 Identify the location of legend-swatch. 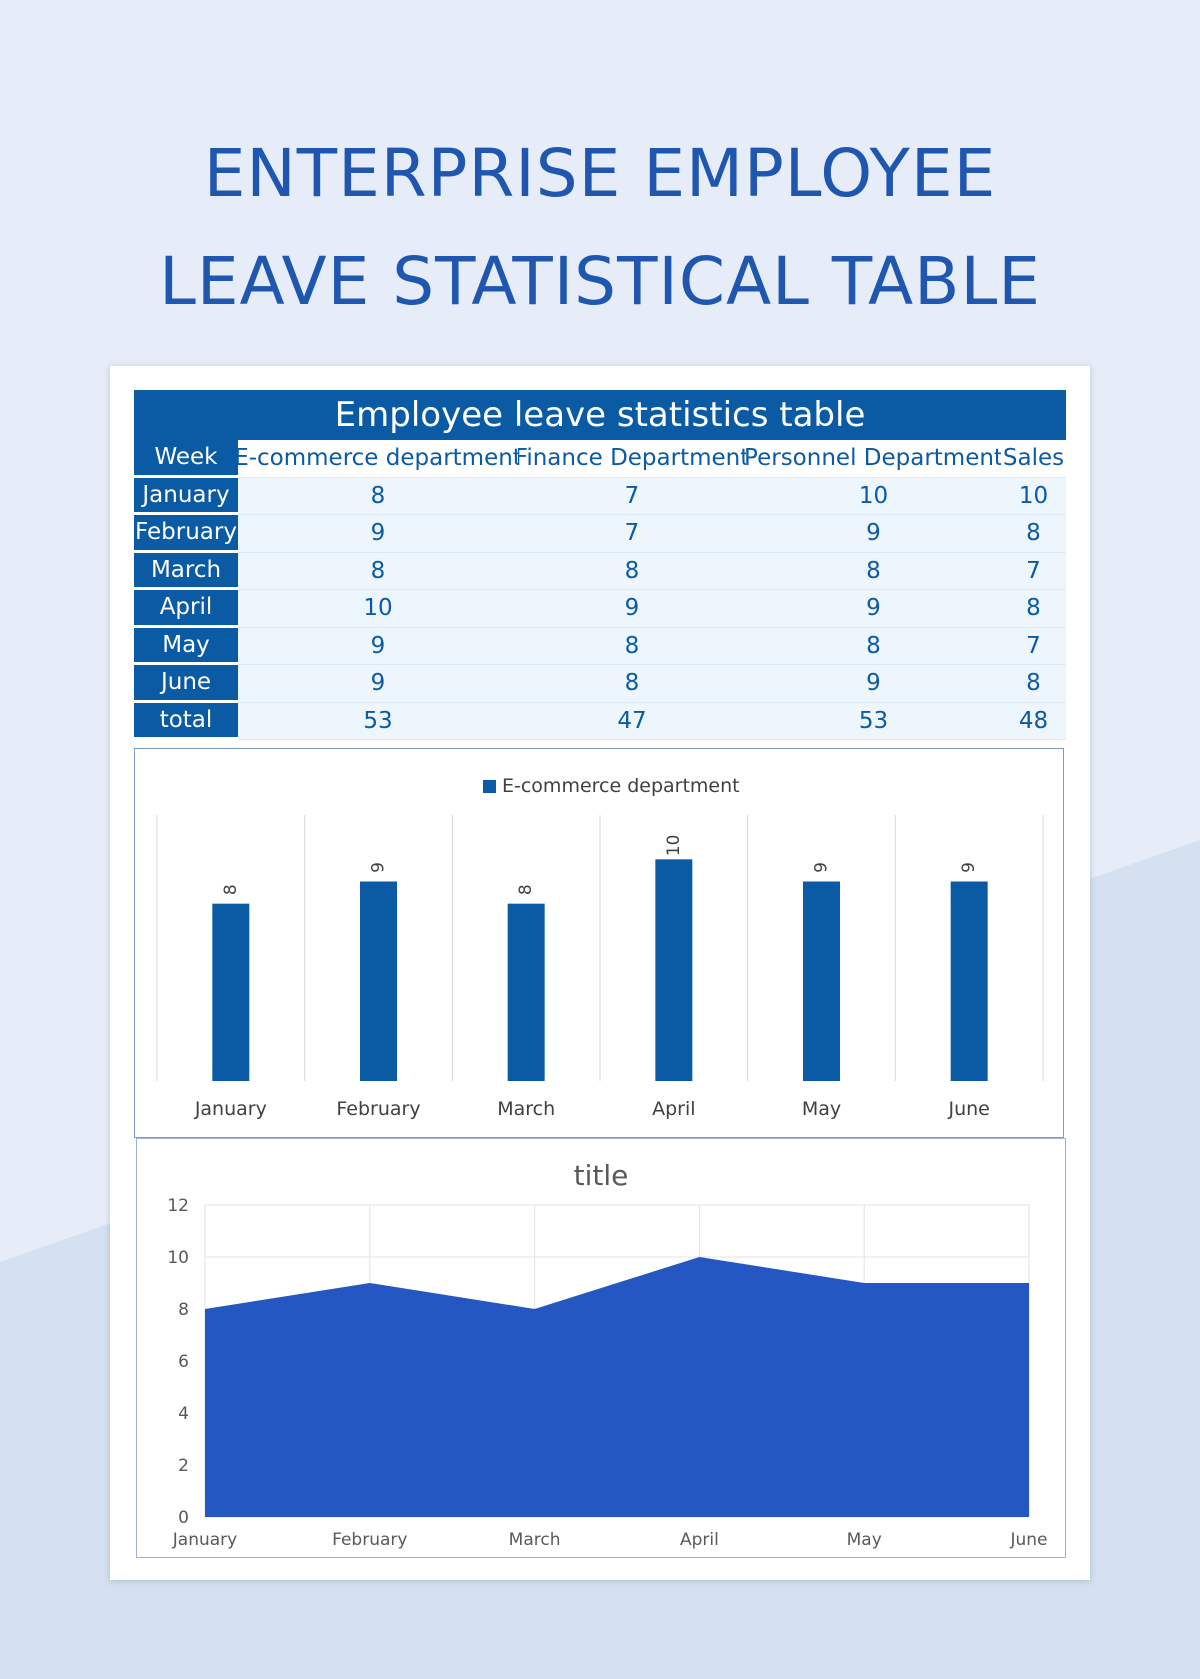
(489, 786).